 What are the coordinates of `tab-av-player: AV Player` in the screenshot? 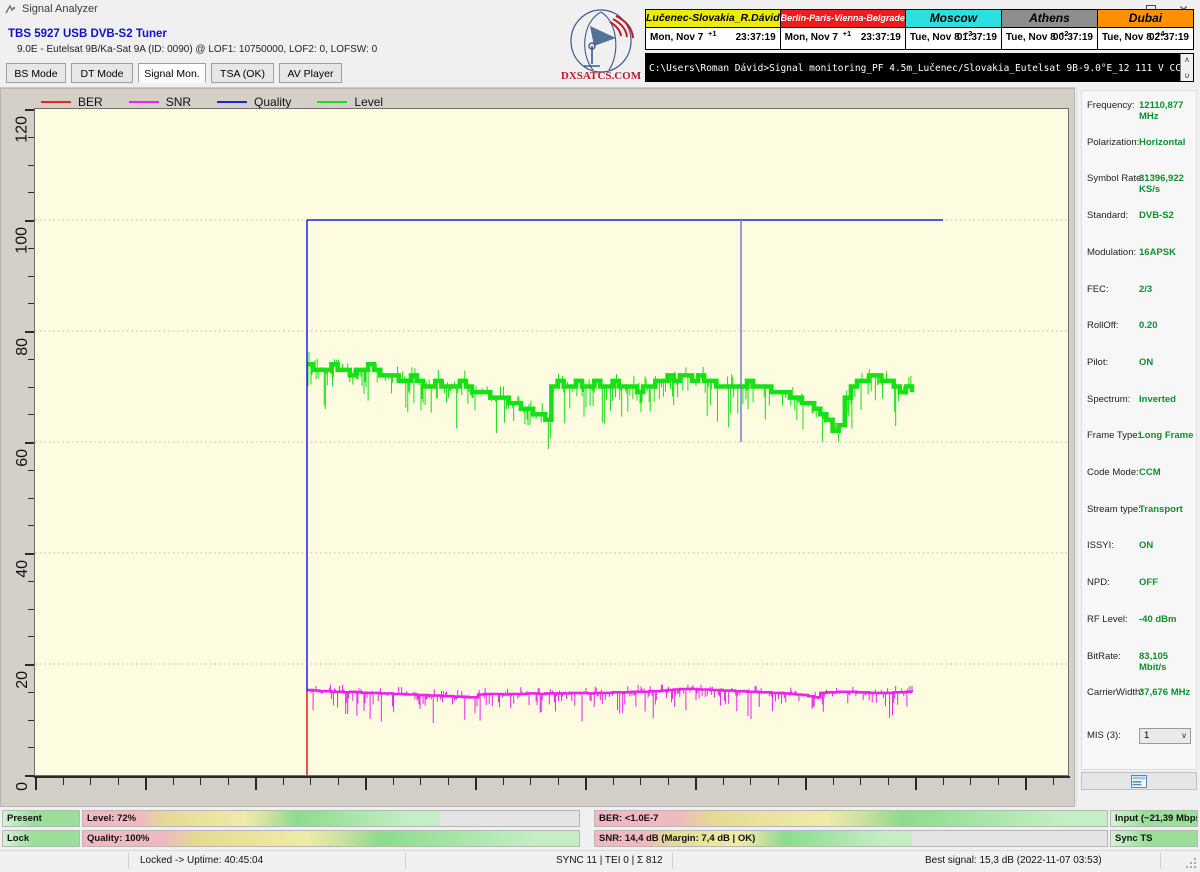 It's located at (310, 73).